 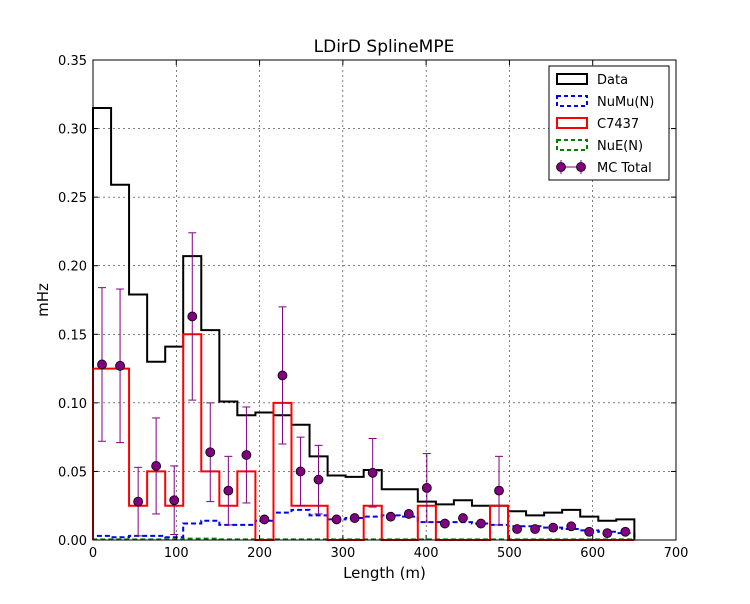 What do you see at coordinates (72, 198) in the screenshot?
I see `y-tick-label: 0.25` at bounding box center [72, 198].